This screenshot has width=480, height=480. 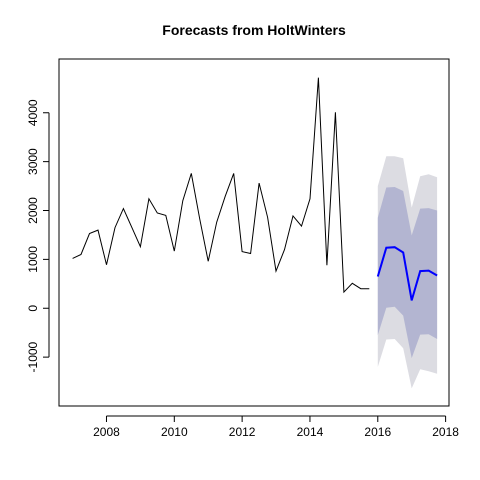 What do you see at coordinates (38, 235) in the screenshot?
I see `y-axis: -1000 0 1000 2000 3000 4000` at bounding box center [38, 235].